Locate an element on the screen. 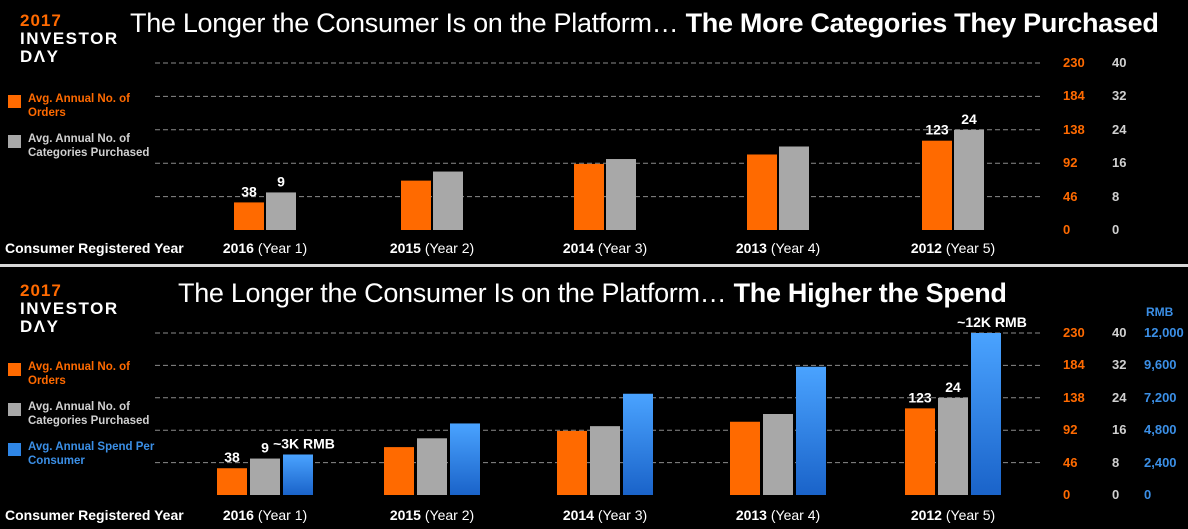 The width and height of the screenshot is (1188, 529). legend-item-spend: Avg. Annual Spend Per Consumer is located at coordinates (81, 454).